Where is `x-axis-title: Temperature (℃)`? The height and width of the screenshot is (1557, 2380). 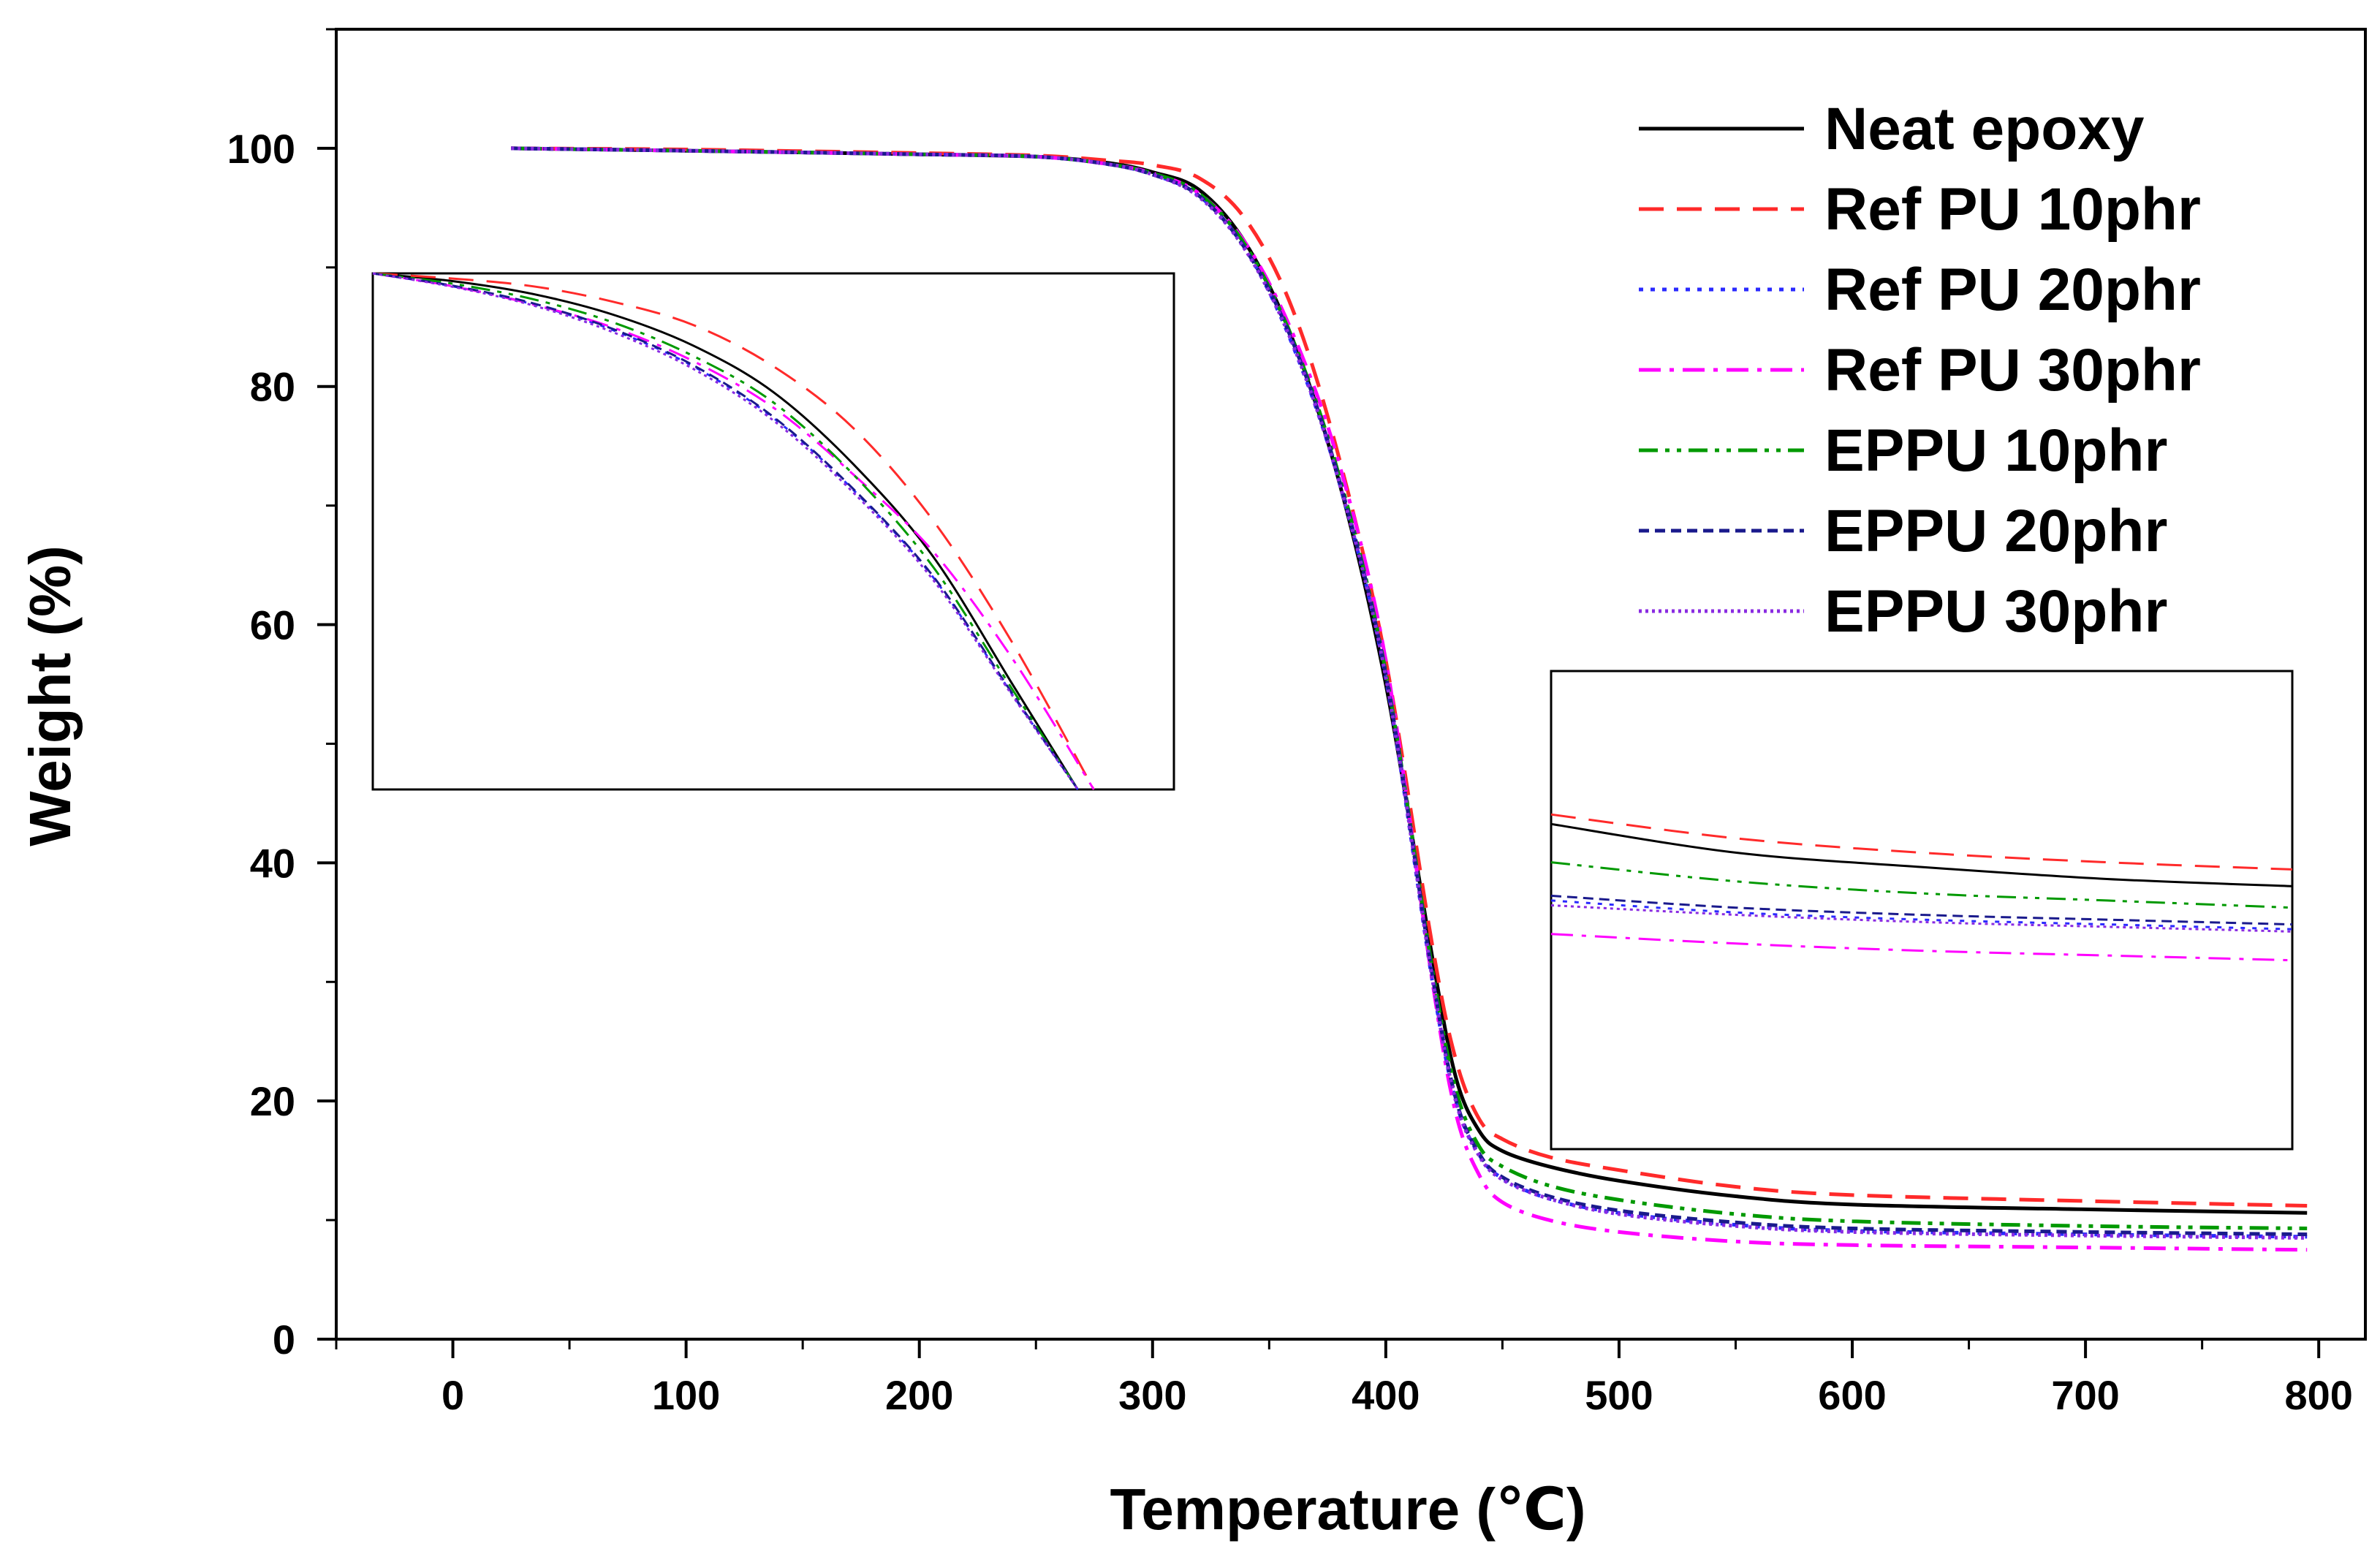
x-axis-title: Temperature (℃) is located at coordinates (1347, 1509).